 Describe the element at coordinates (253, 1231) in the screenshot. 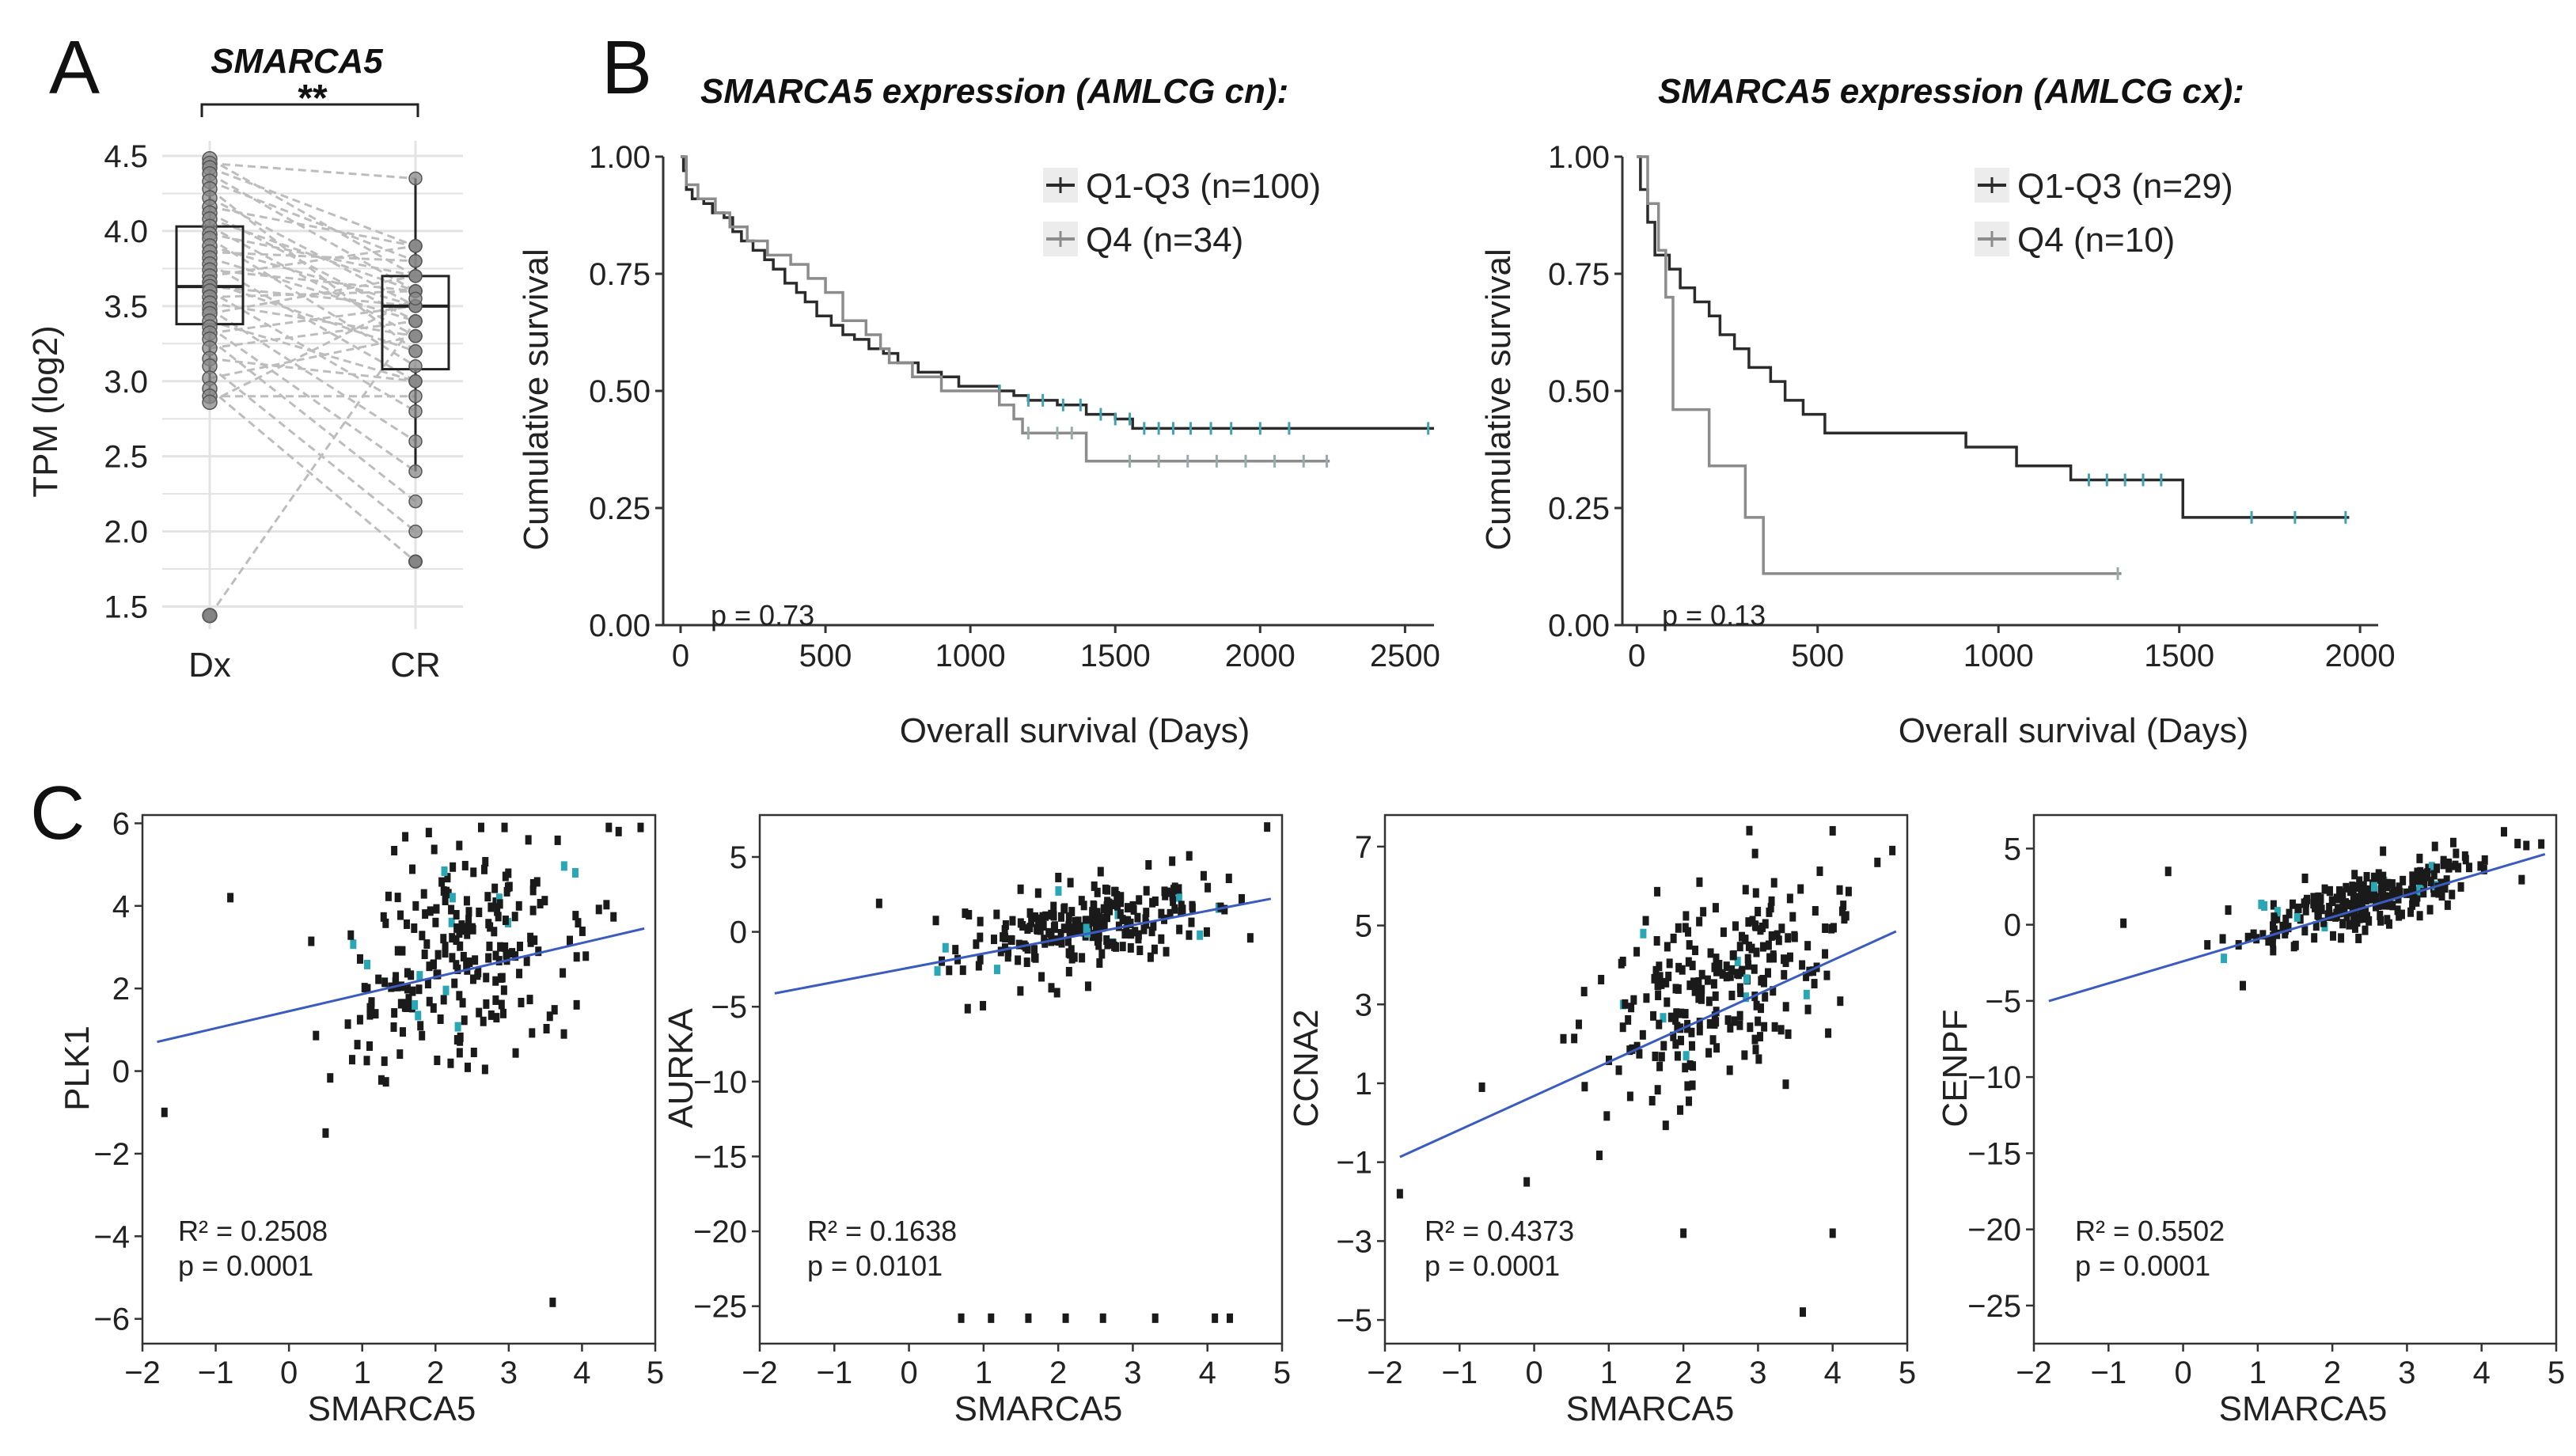

I see `scatter-plk1-r2: R² = 0.2508` at that location.